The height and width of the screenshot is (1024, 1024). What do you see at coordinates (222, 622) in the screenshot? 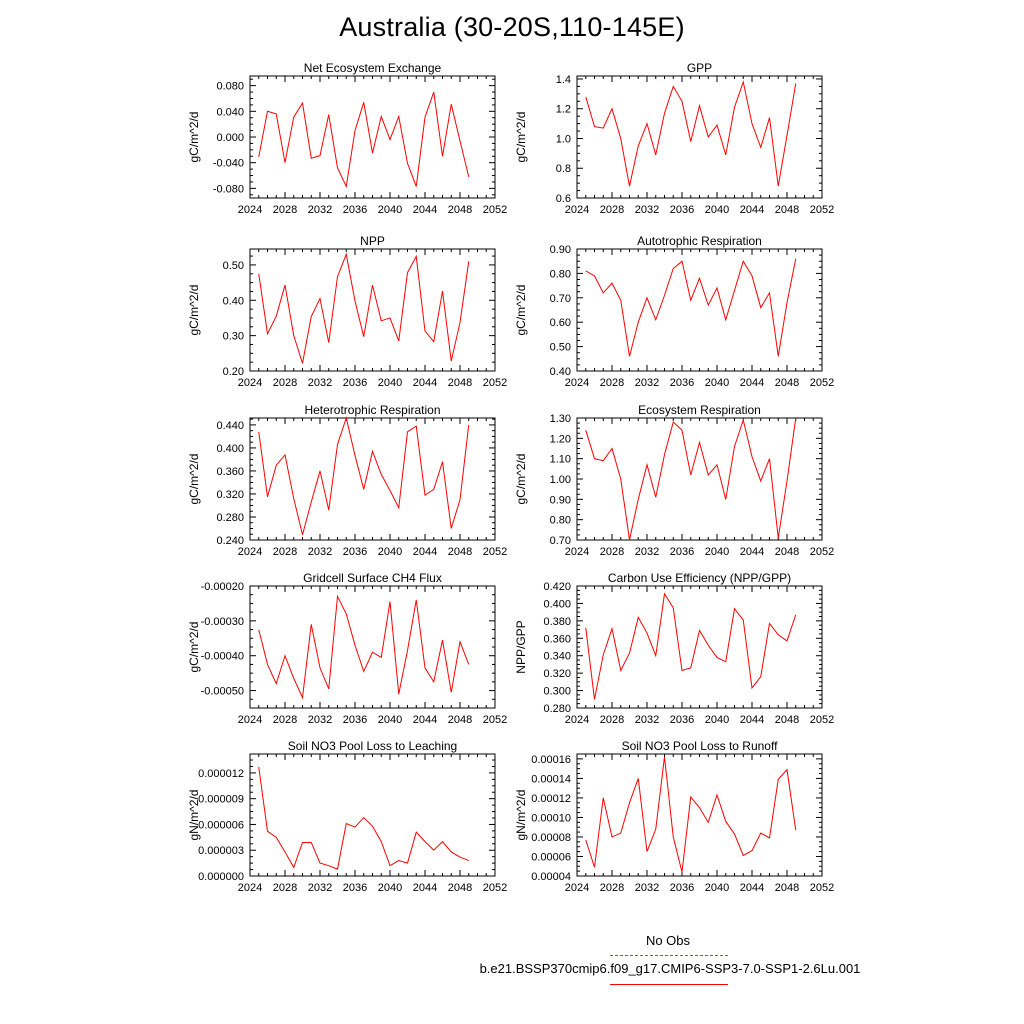
I see `y-tick-label: -0.00030` at bounding box center [222, 622].